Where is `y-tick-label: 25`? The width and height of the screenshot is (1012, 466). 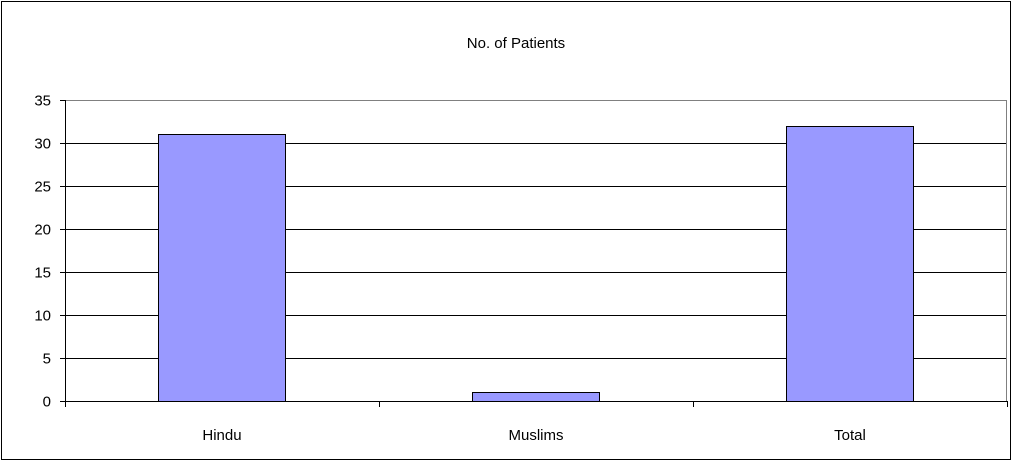
y-tick-label: 25 is located at coordinates (42, 187).